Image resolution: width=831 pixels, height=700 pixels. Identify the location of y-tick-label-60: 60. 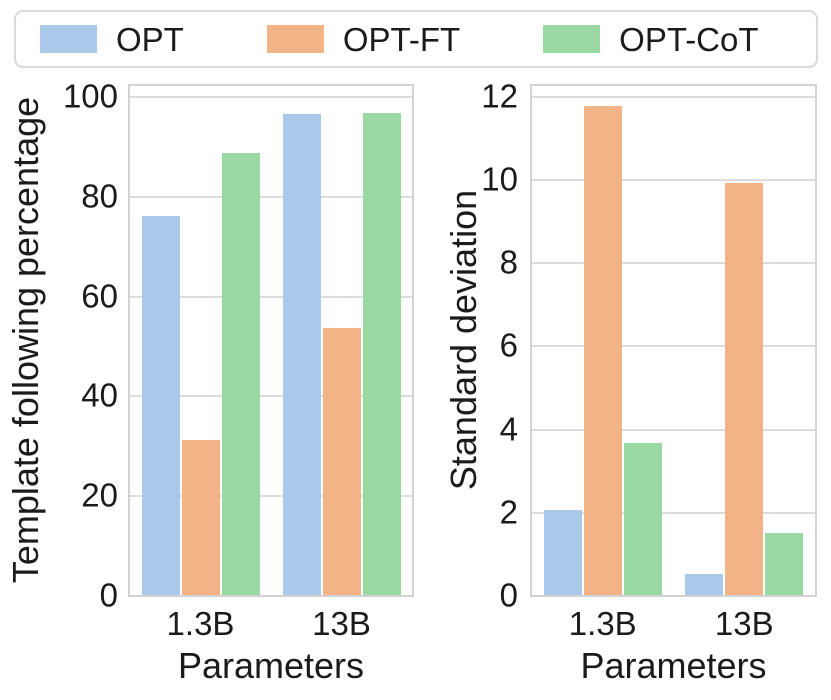
(99, 296).